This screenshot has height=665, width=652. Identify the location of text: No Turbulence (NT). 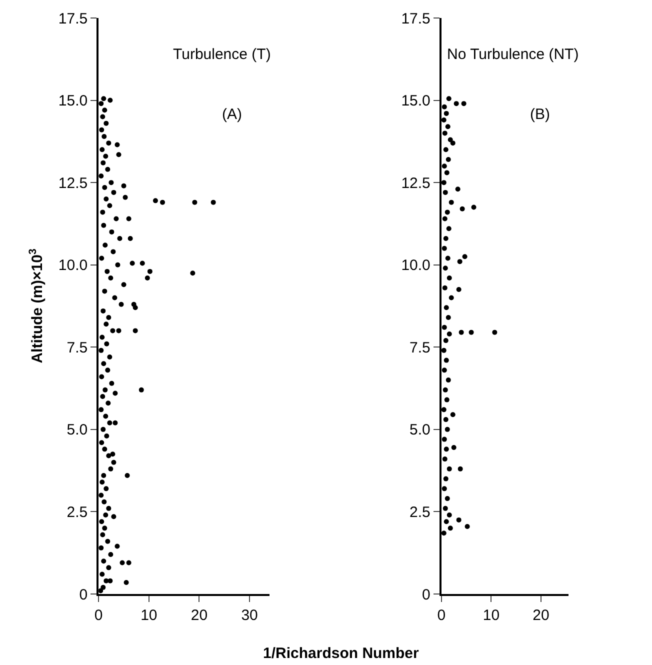
(513, 54).